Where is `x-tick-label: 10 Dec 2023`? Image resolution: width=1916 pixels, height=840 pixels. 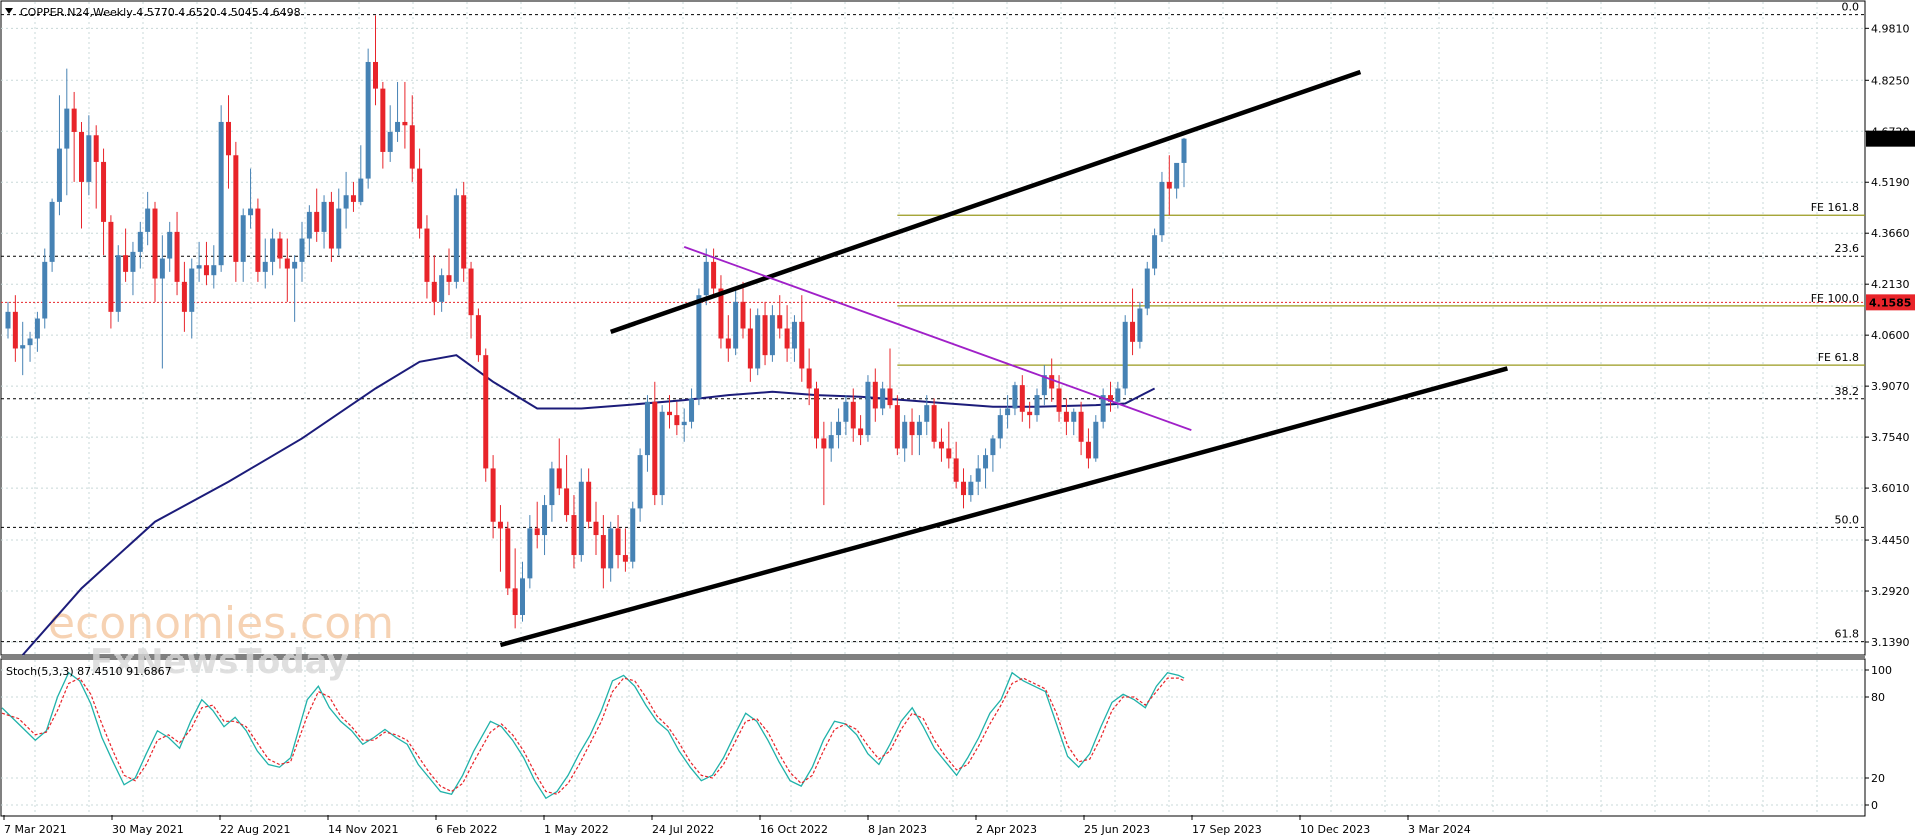
x-tick-label: 10 Dec 2023 is located at coordinates (1335, 829).